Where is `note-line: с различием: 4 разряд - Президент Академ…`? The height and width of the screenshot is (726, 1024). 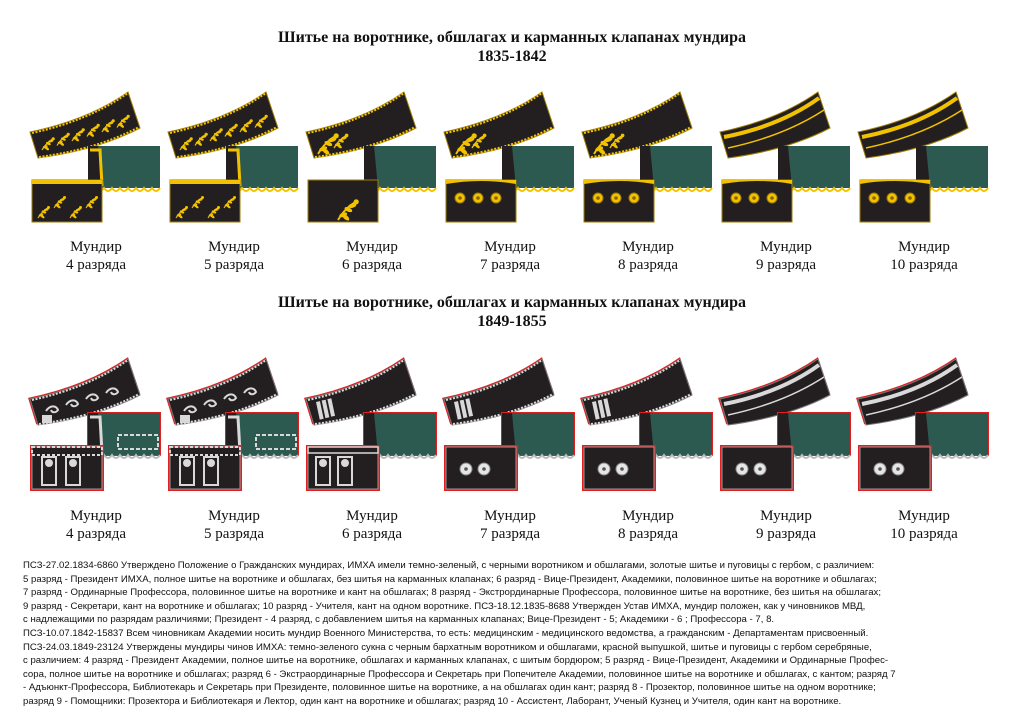 note-line: с различием: 4 разряд - Президент Академ… is located at coordinates (456, 661).